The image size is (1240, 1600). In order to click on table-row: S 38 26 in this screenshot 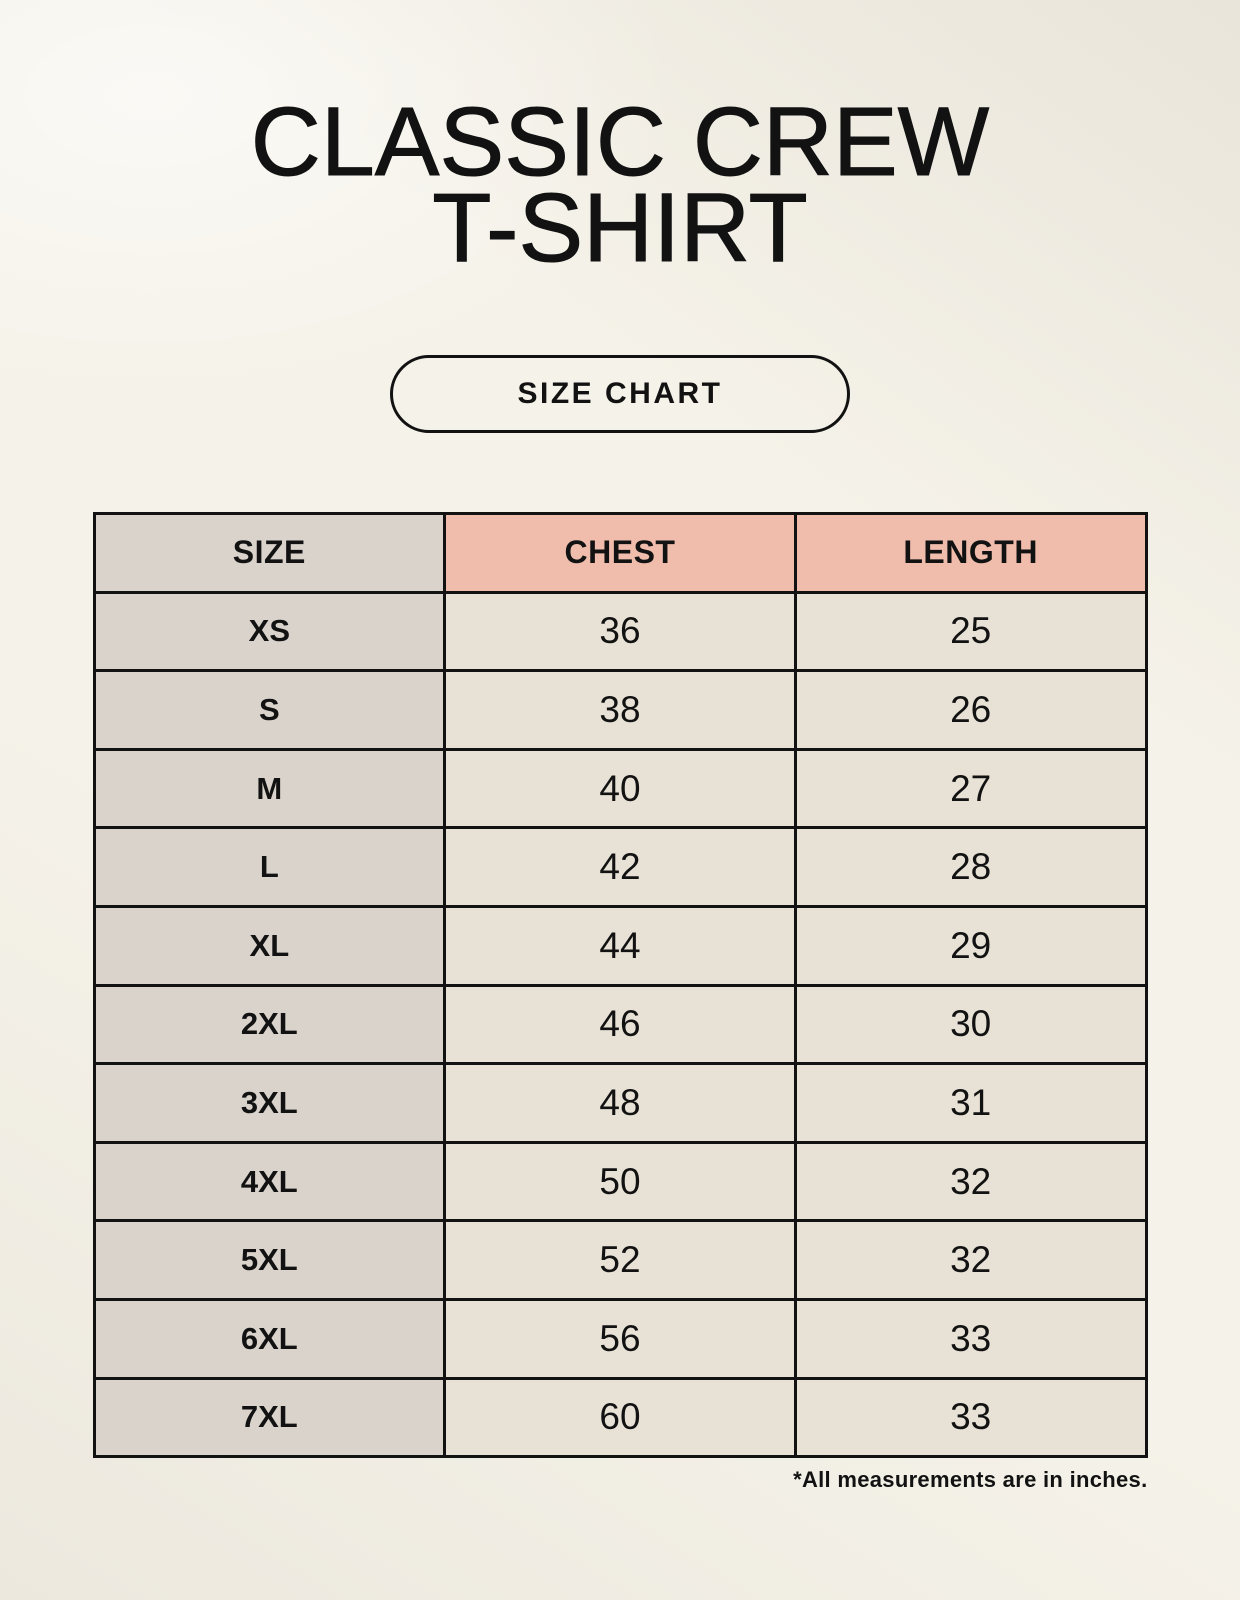, I will do `click(620, 710)`.